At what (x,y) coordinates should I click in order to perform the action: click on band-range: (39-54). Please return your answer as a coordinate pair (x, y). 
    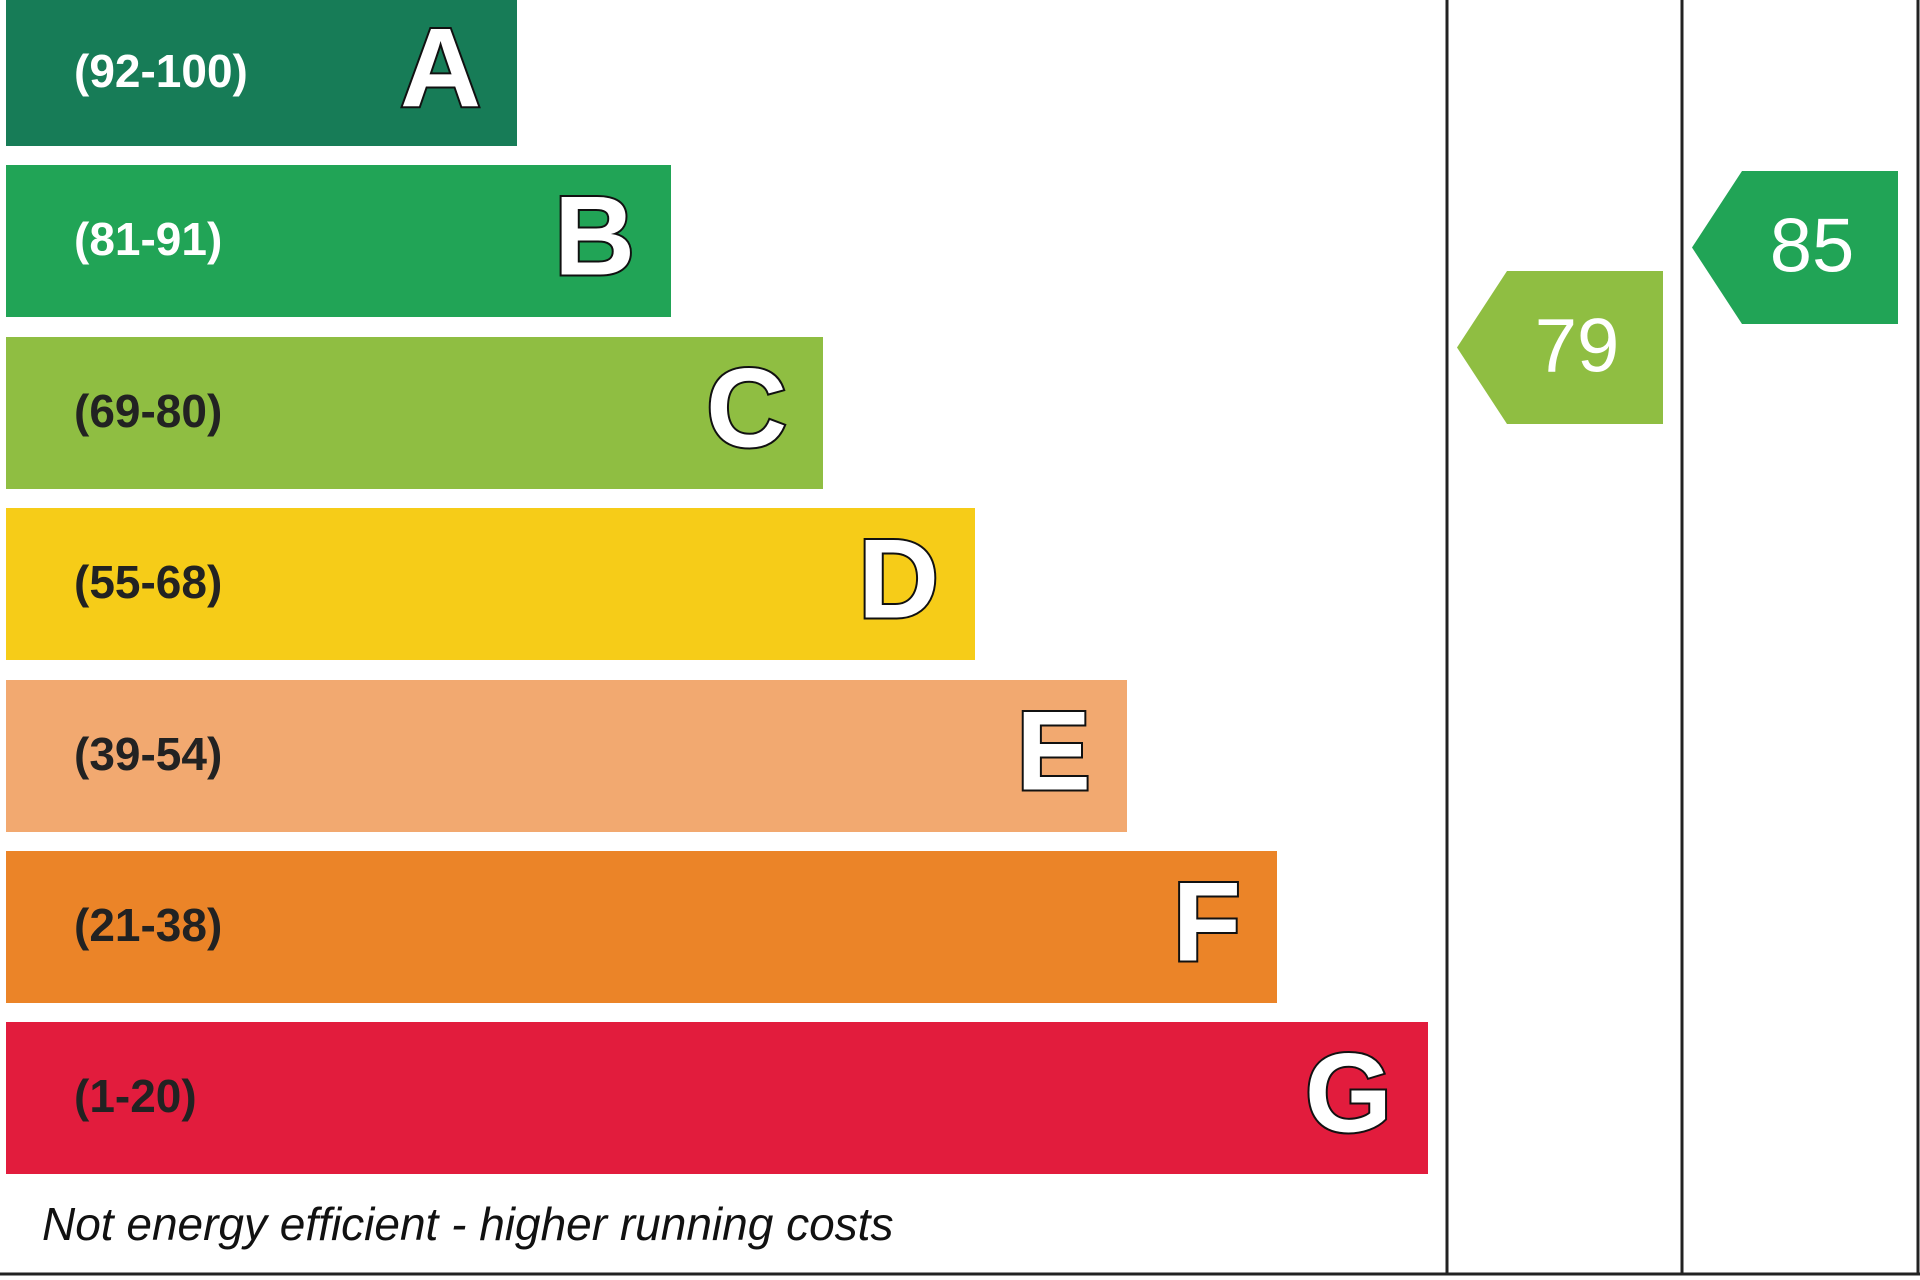
    Looking at the image, I should click on (148, 754).